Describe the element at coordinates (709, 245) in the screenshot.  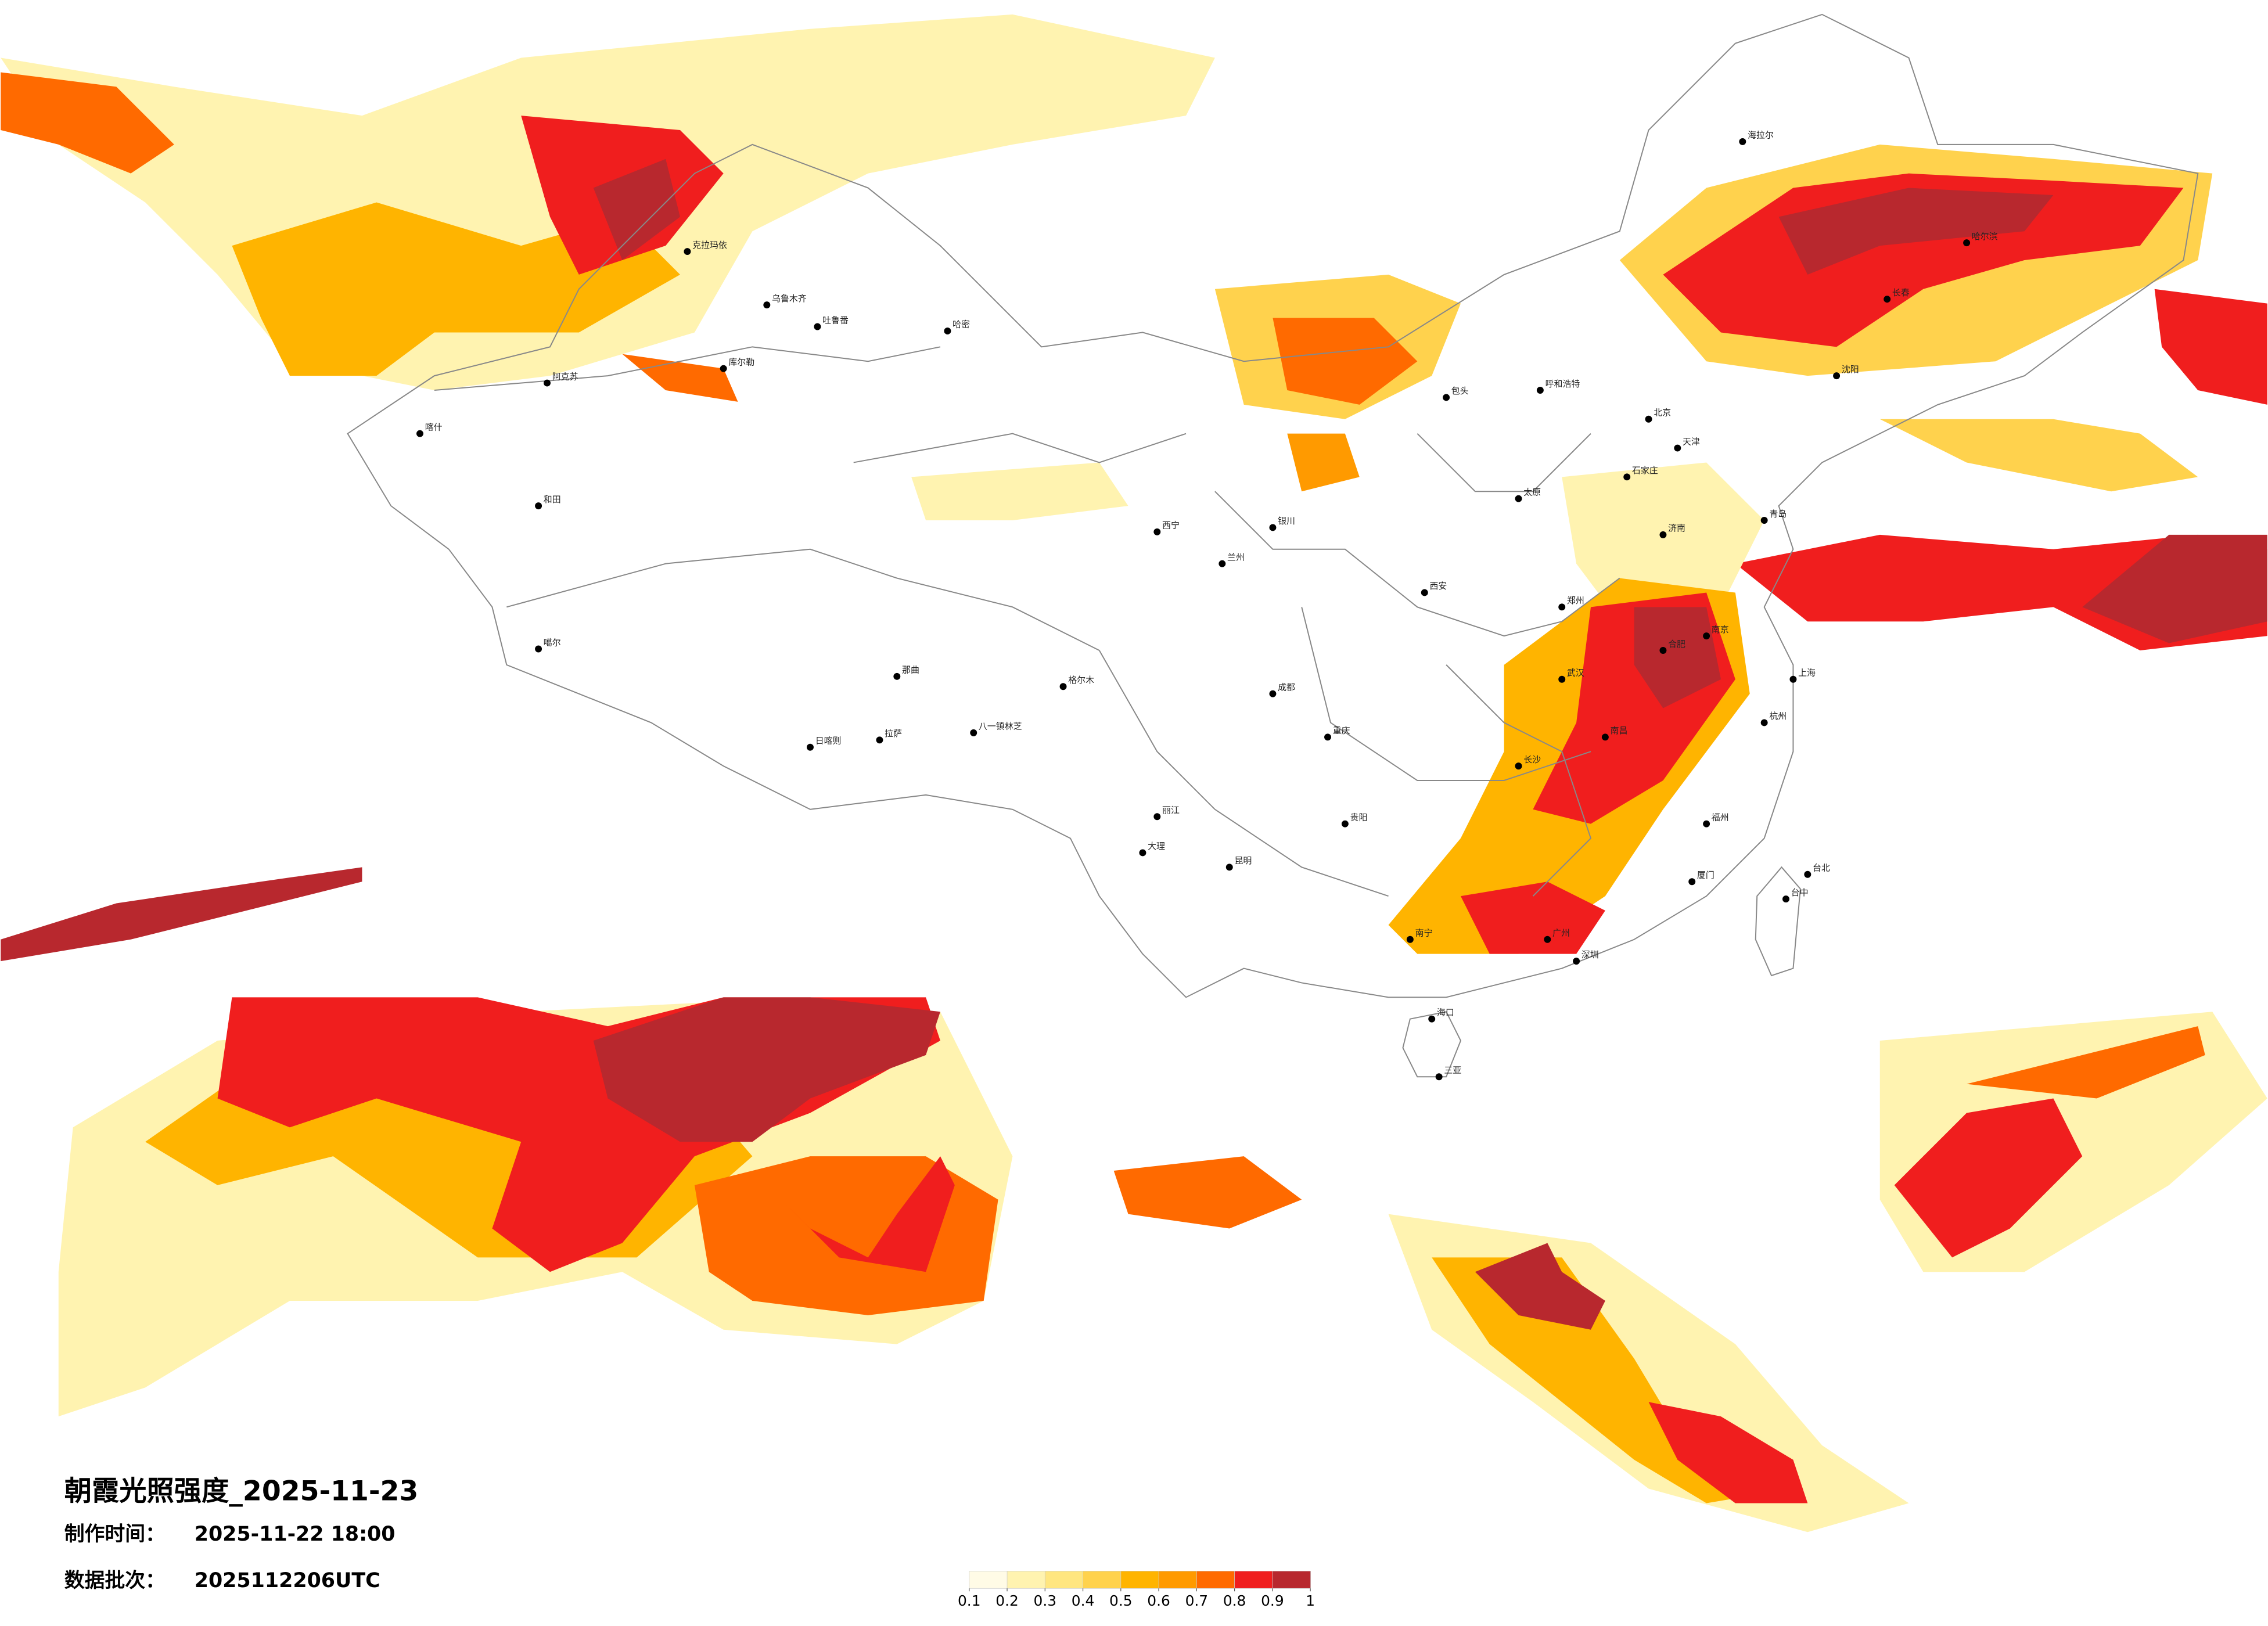
I see `city-label: 克拉玛依` at that location.